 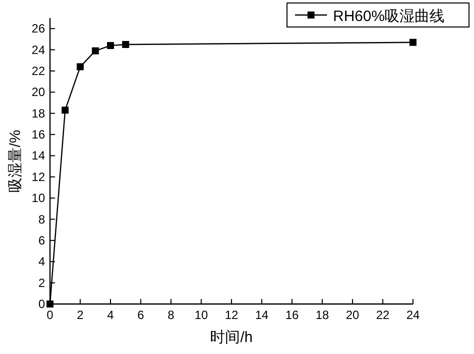 I want to click on x-tick-label: 16, so click(x=292, y=315).